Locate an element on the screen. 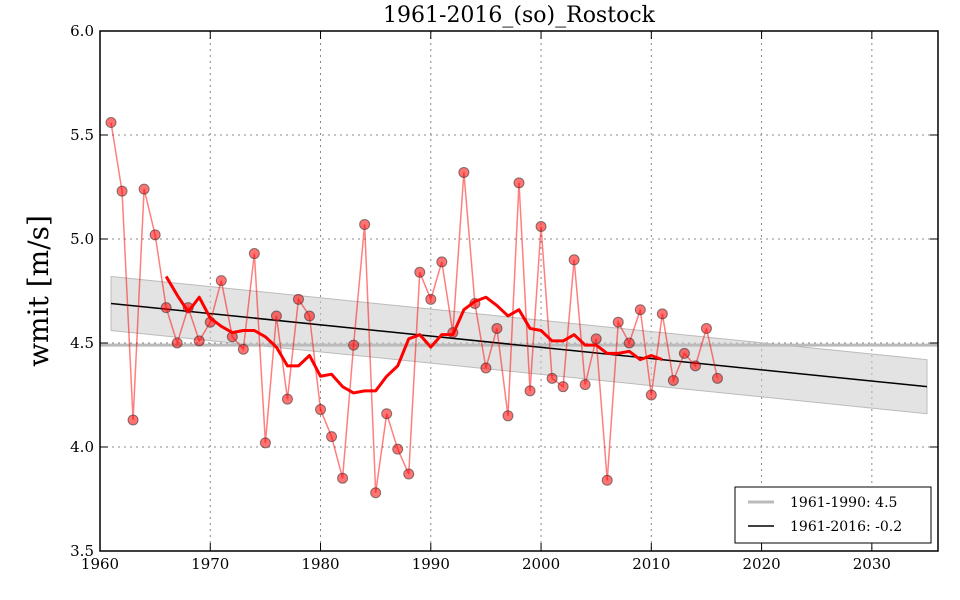 Image resolution: width=960 pixels, height=600 pixels. x-tick-label: 2030 is located at coordinates (872, 564).